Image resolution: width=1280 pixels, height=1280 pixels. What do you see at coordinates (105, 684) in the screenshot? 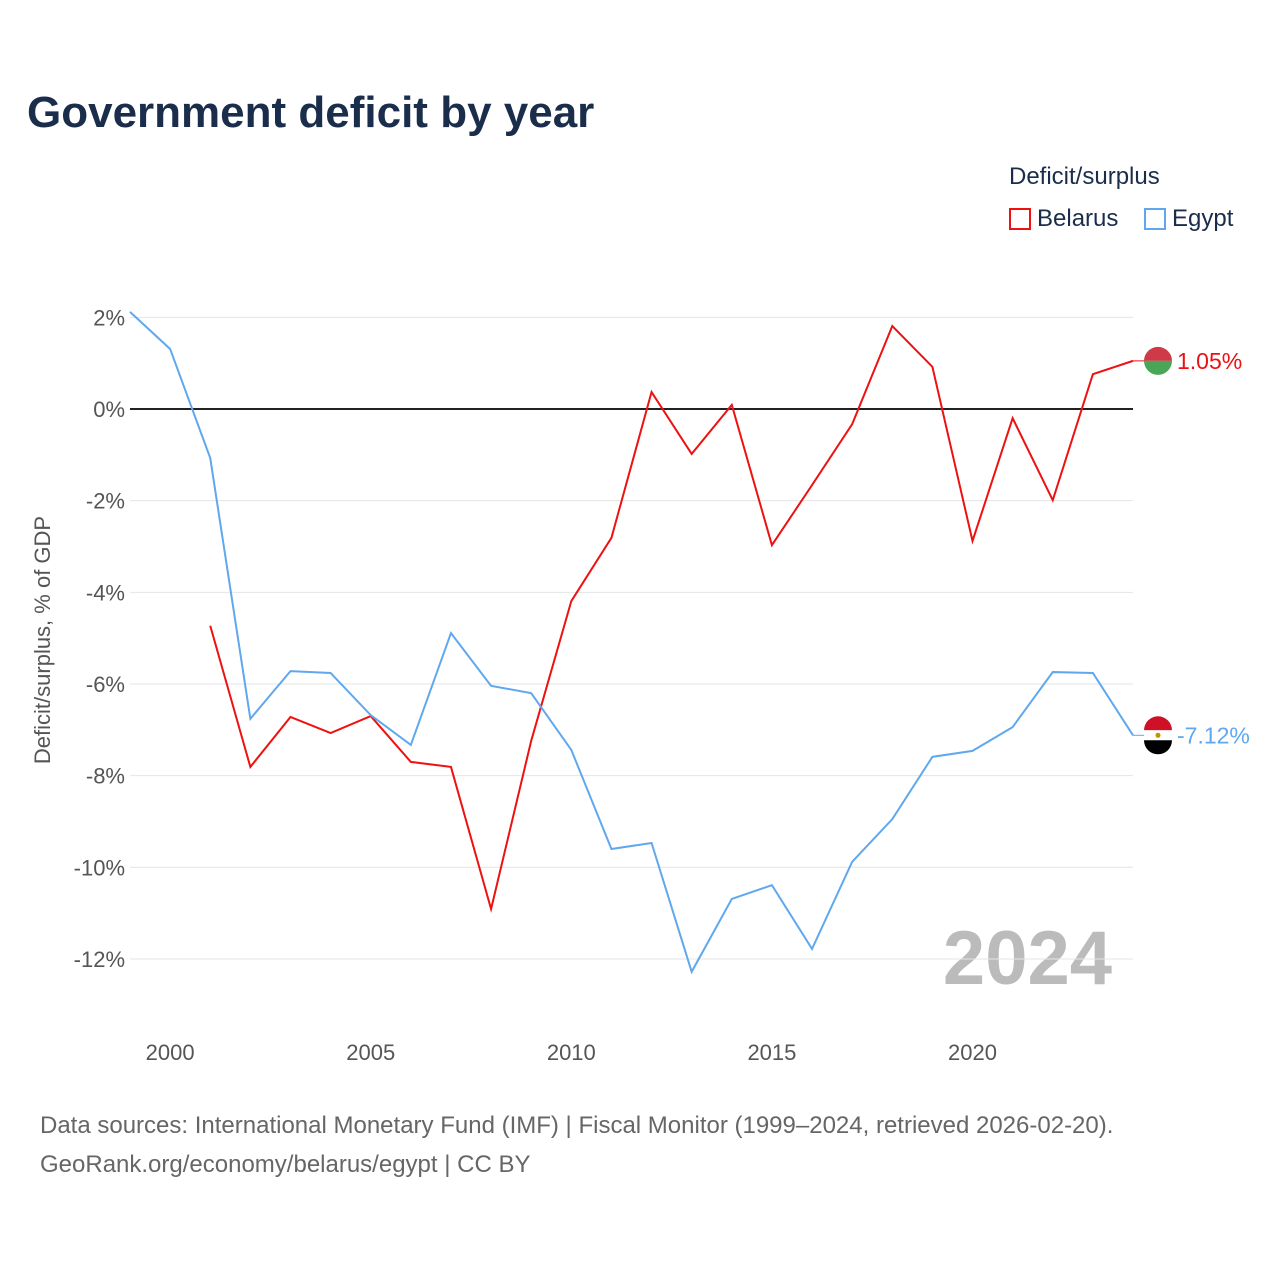
I see `y-tick-label: -6%` at bounding box center [105, 684].